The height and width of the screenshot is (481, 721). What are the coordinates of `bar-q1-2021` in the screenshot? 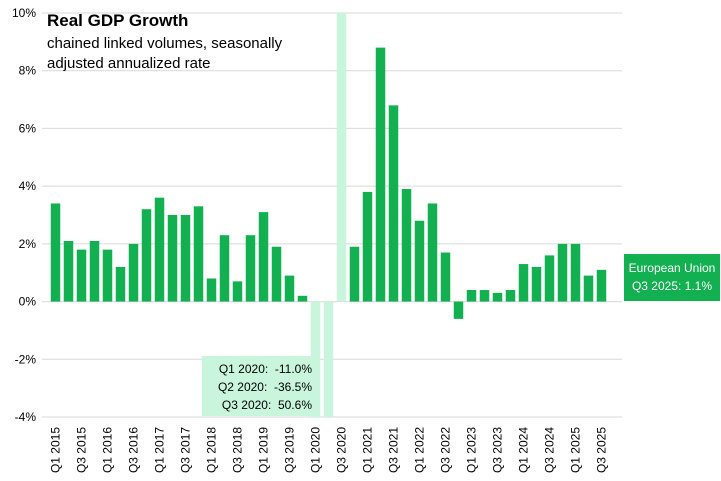 It's located at (367, 246).